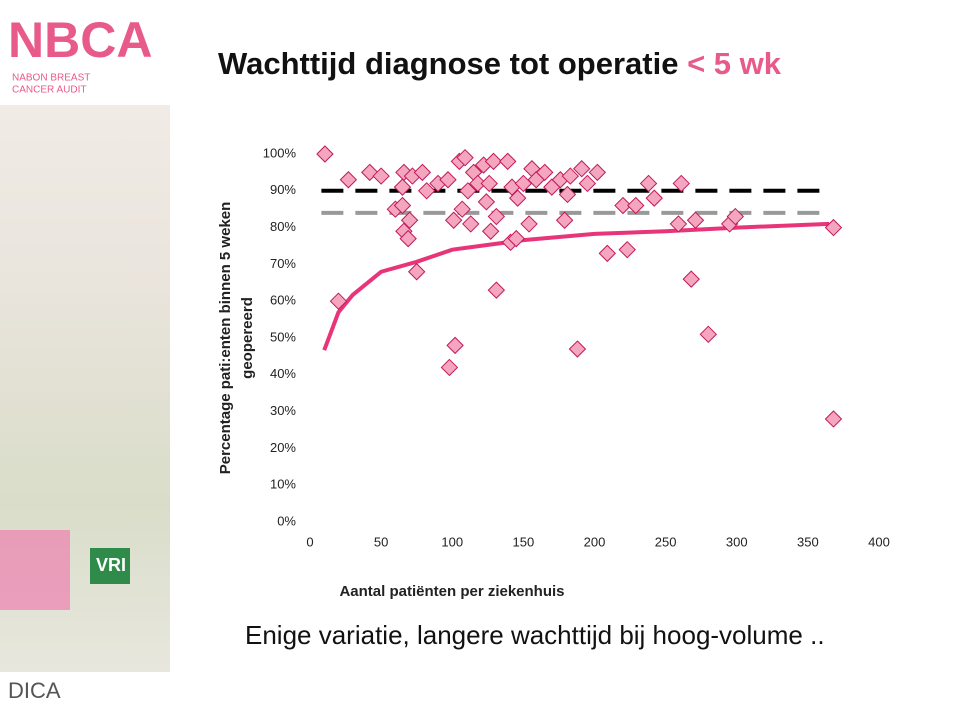 This screenshot has height=725, width=960. I want to click on x-axis-label: Aantal patiënten per ziekenhuis, so click(451, 591).